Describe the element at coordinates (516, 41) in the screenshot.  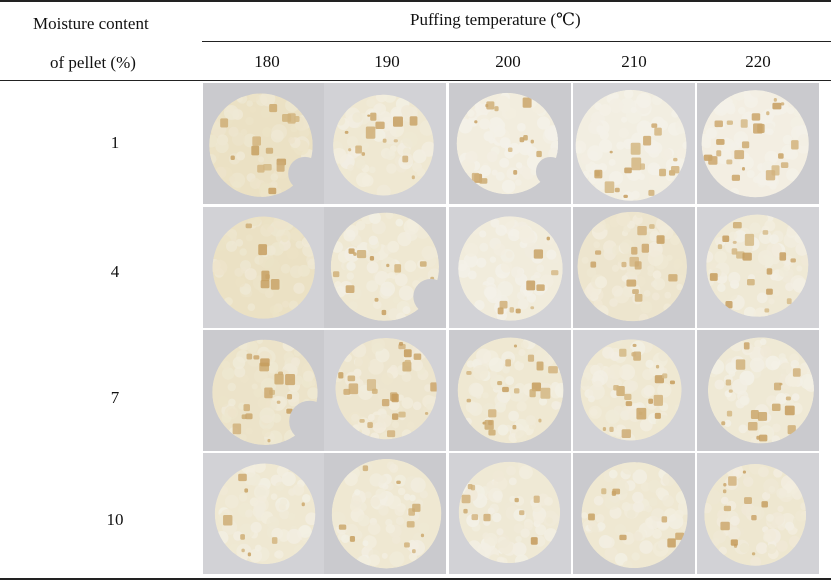
I see `column-group-rule` at that location.